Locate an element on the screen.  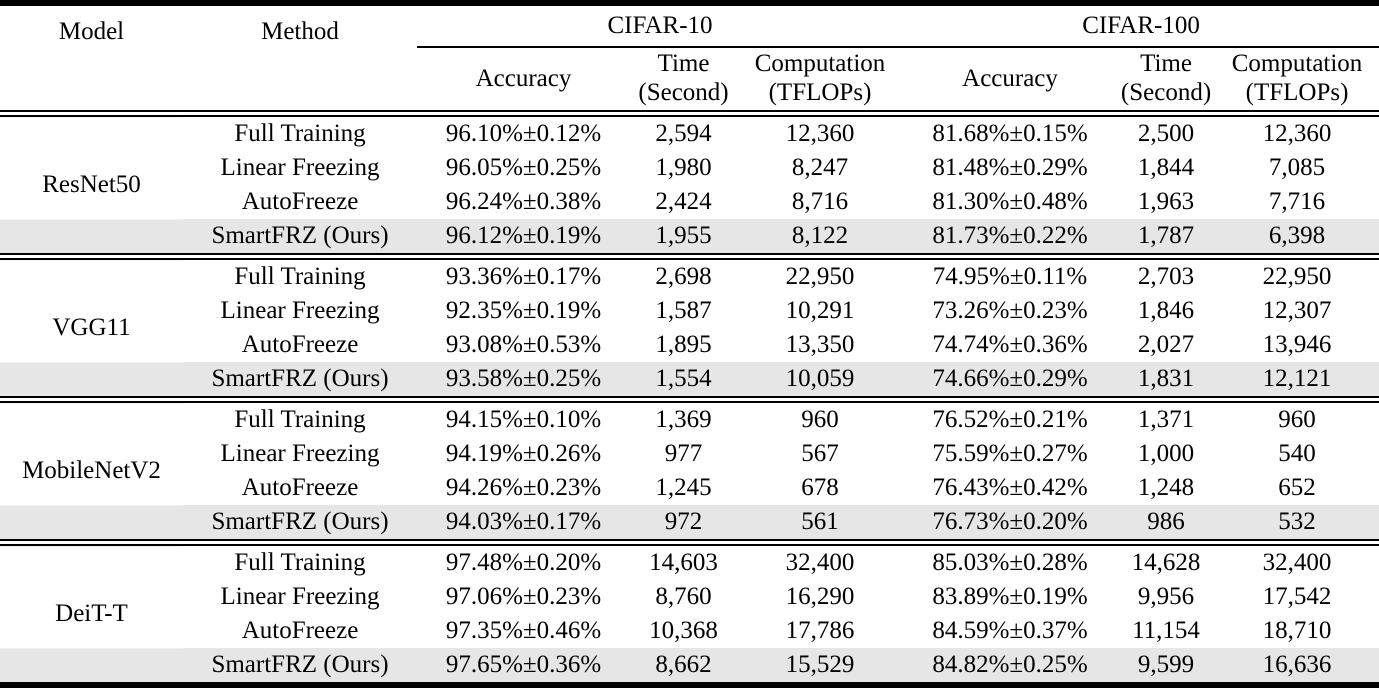
cifar100-time-cell: 14,628 is located at coordinates (1166, 562).